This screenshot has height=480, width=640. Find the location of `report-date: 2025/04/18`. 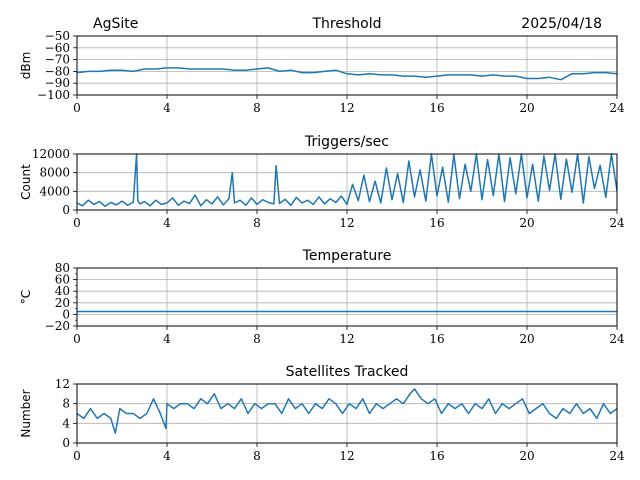

report-date: 2025/04/18 is located at coordinates (561, 24).